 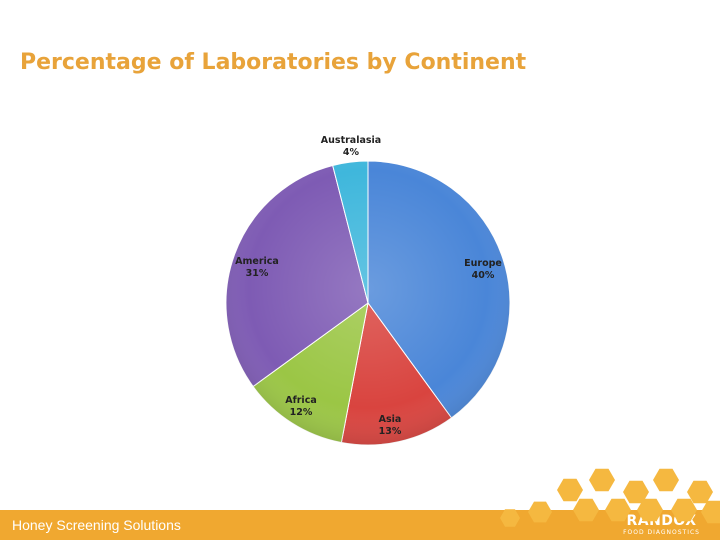 I want to click on footer-text: Honey Screening Solutions, so click(x=96, y=525).